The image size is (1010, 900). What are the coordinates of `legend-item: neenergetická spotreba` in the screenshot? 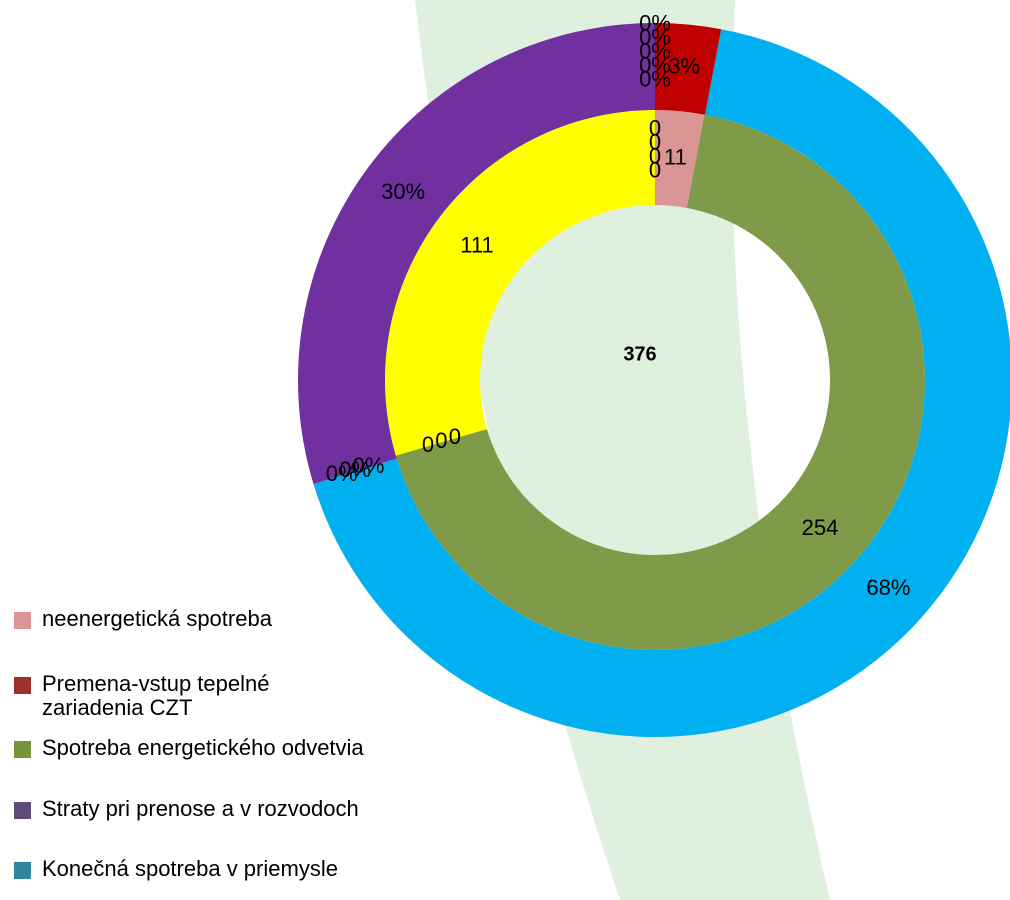 It's located at (194, 619).